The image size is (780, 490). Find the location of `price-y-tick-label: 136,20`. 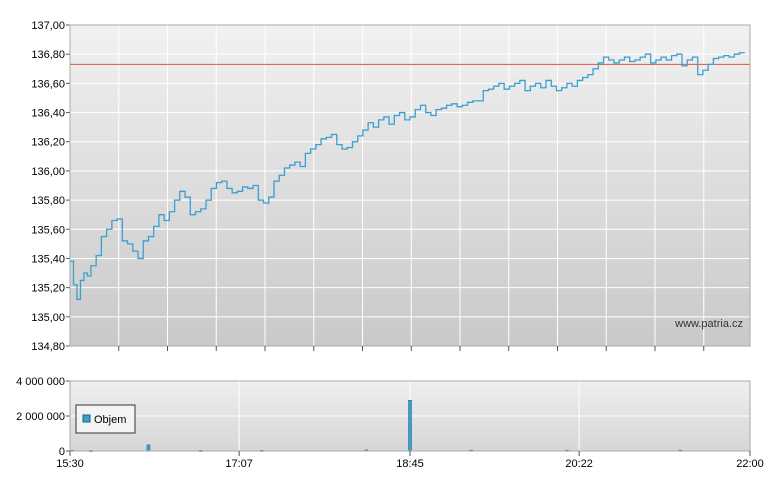

price-y-tick-label: 136,20 is located at coordinates (48, 143).